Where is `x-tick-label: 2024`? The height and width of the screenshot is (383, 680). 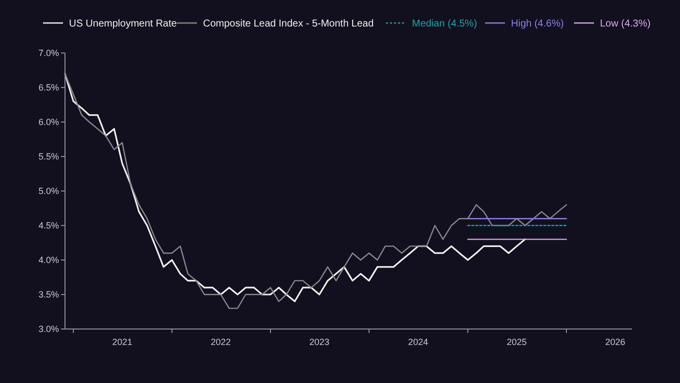
x-tick-label: 2024 is located at coordinates (418, 342).